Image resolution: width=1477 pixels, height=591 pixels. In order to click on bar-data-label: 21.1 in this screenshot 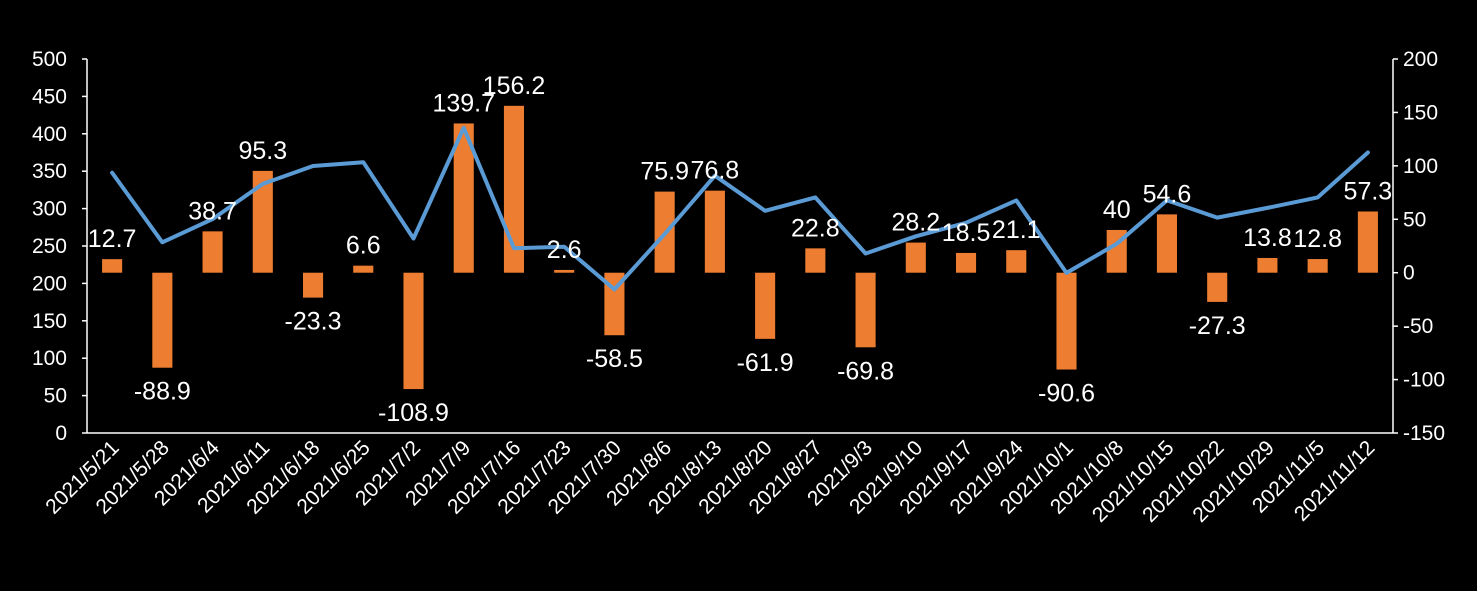, I will do `click(1016, 230)`.